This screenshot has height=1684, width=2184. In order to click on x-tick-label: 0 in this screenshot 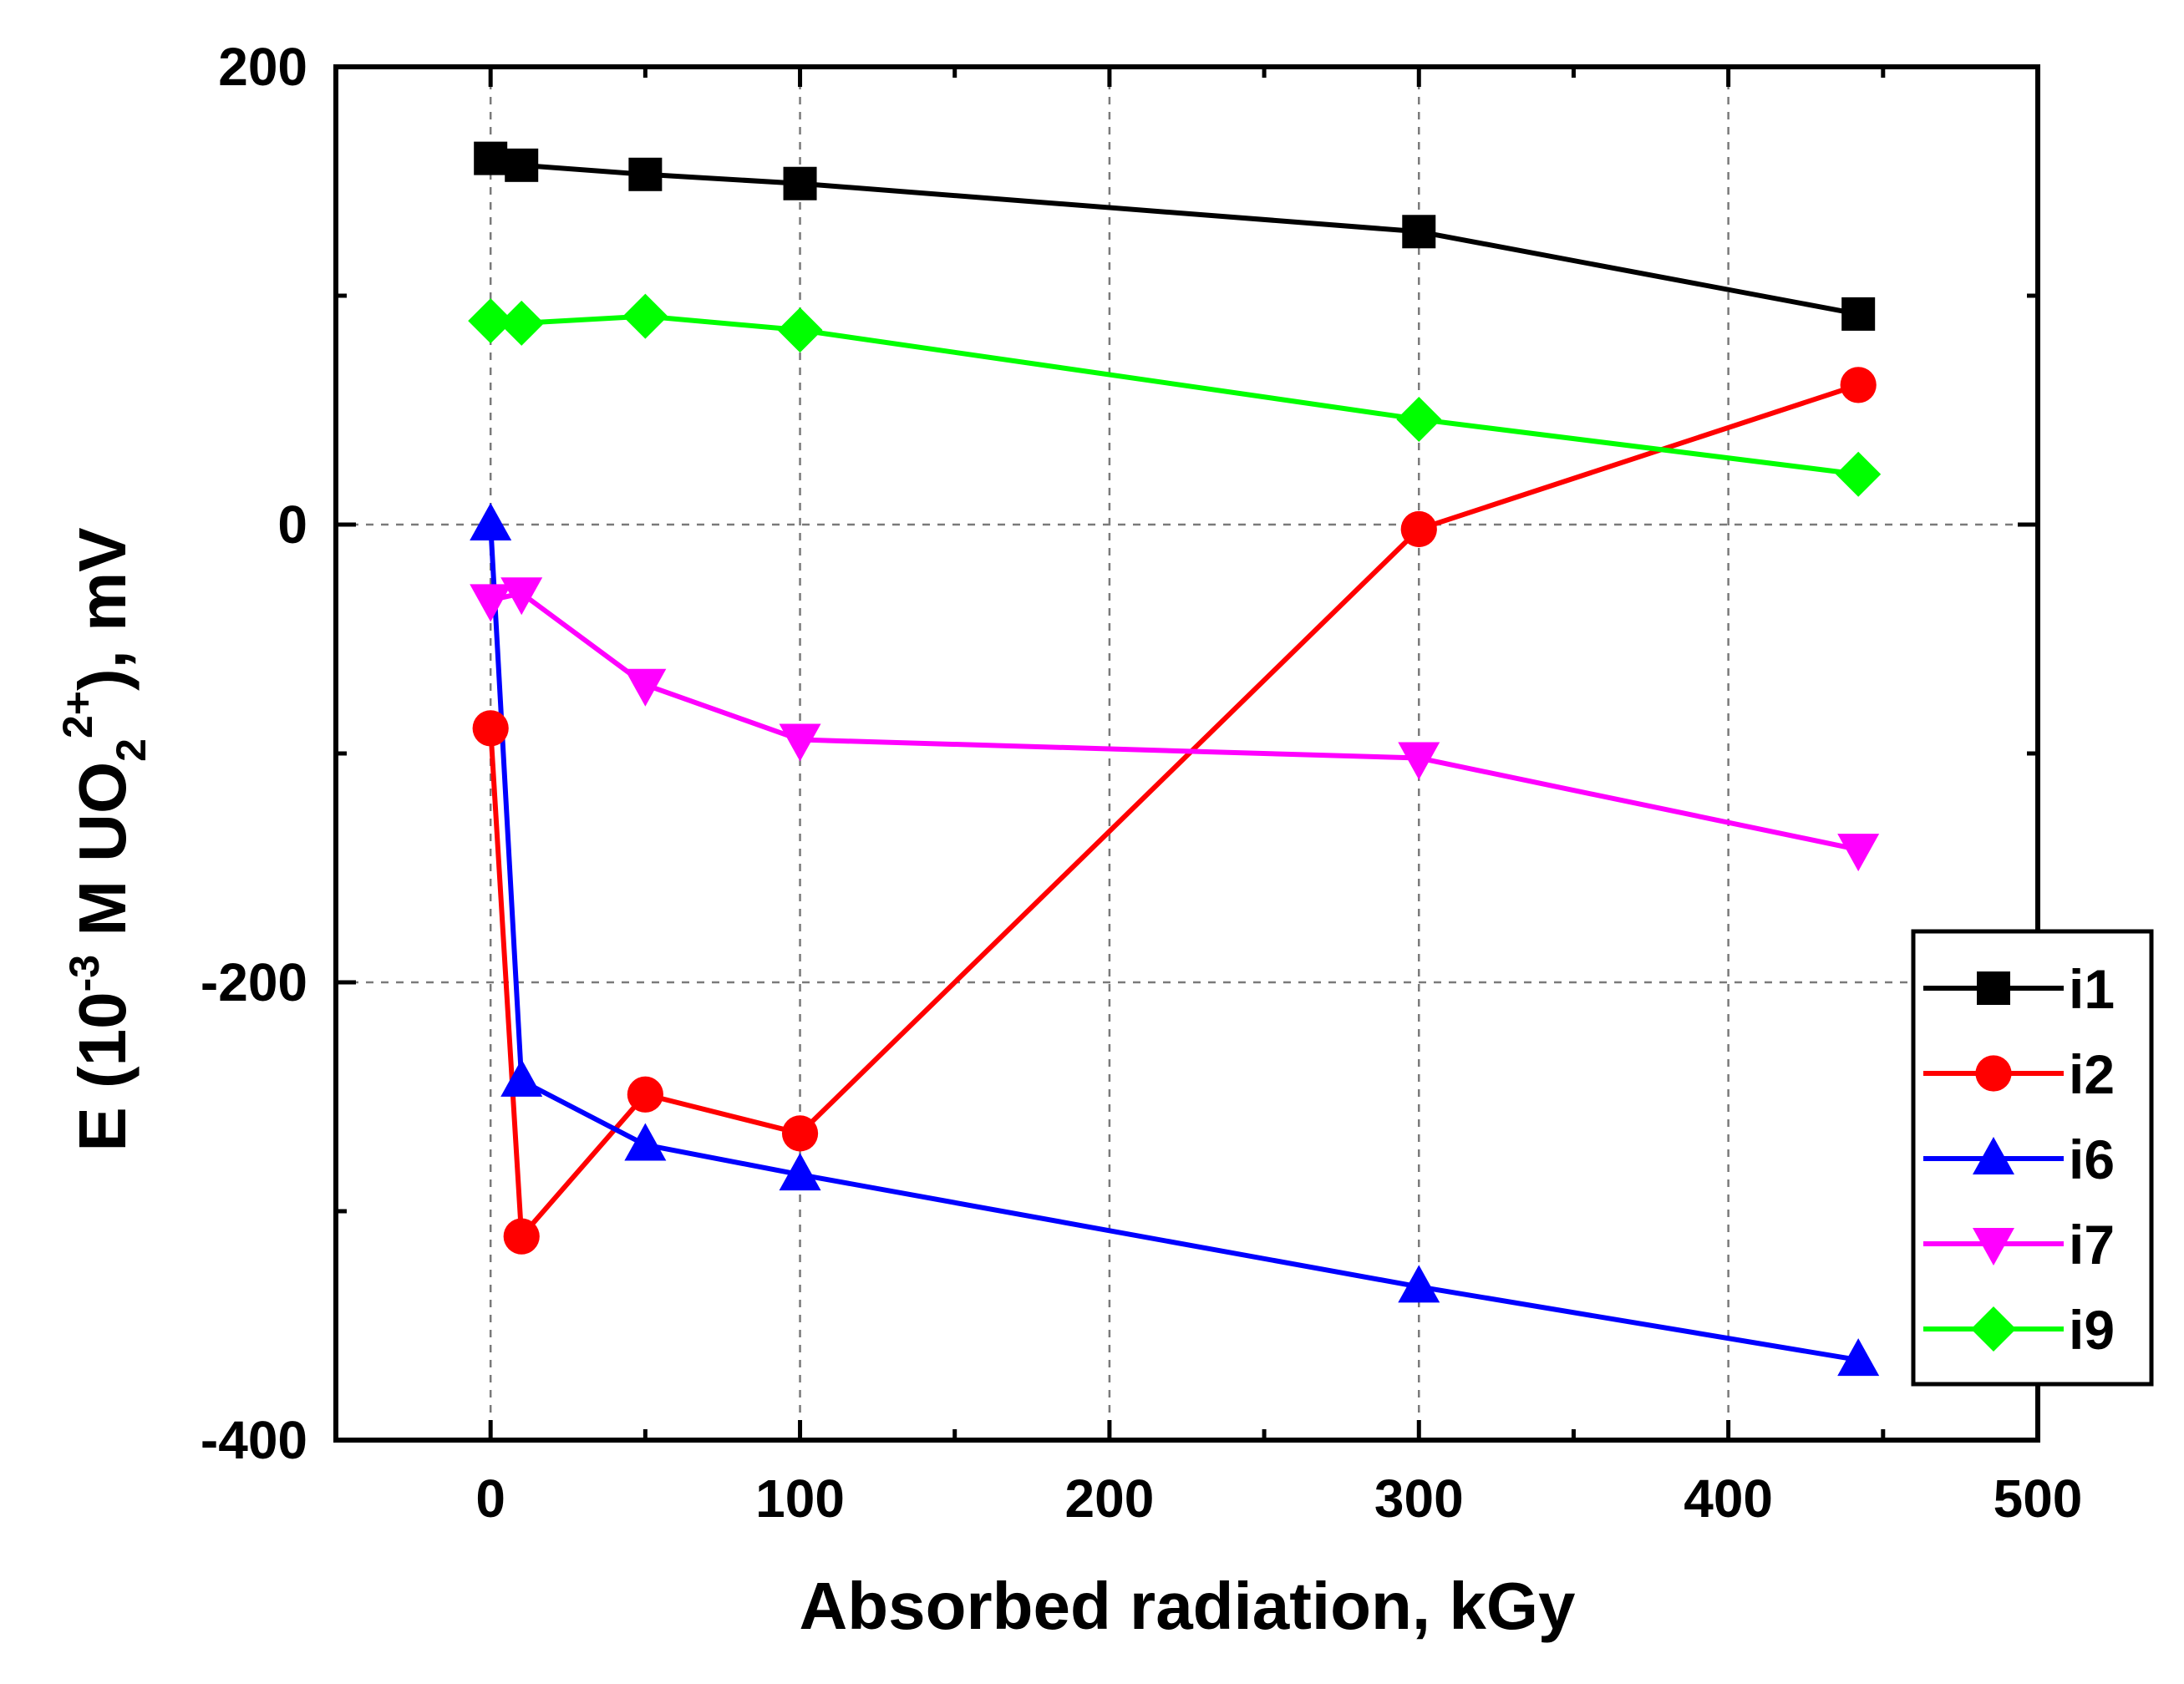, I will do `click(490, 1498)`.